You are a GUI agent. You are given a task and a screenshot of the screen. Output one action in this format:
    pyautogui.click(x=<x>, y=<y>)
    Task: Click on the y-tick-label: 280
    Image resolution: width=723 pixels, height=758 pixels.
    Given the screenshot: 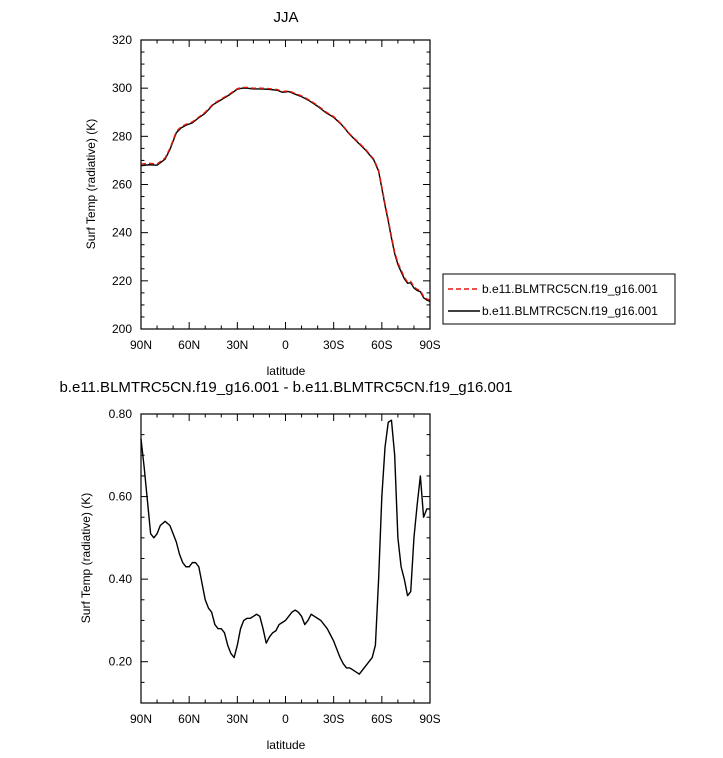 What is the action you would take?
    pyautogui.click(x=122, y=136)
    